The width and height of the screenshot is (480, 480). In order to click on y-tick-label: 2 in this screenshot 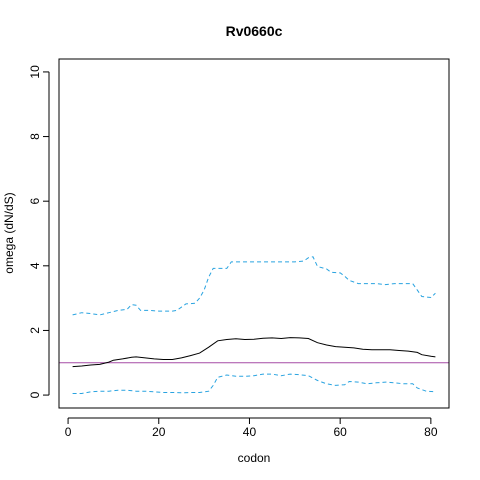, I will do `click(35, 330)`.